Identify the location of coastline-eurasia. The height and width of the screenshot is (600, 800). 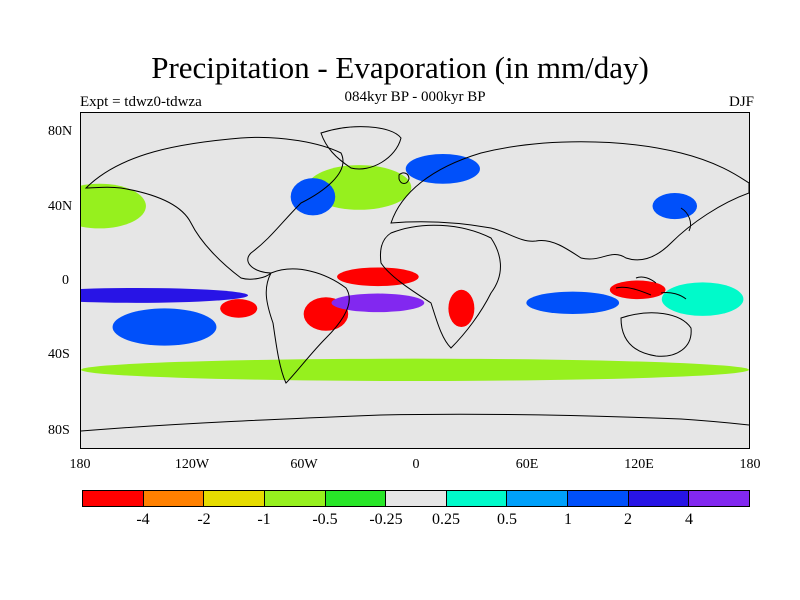
(569, 201).